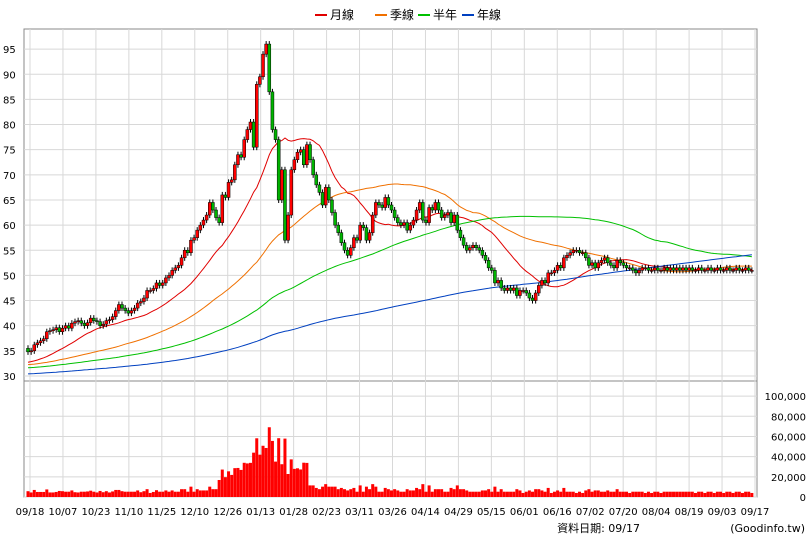 Image resolution: width=808 pixels, height=540 pixels. What do you see at coordinates (9, 276) in the screenshot?
I see `price-tick-label: 50` at bounding box center [9, 276].